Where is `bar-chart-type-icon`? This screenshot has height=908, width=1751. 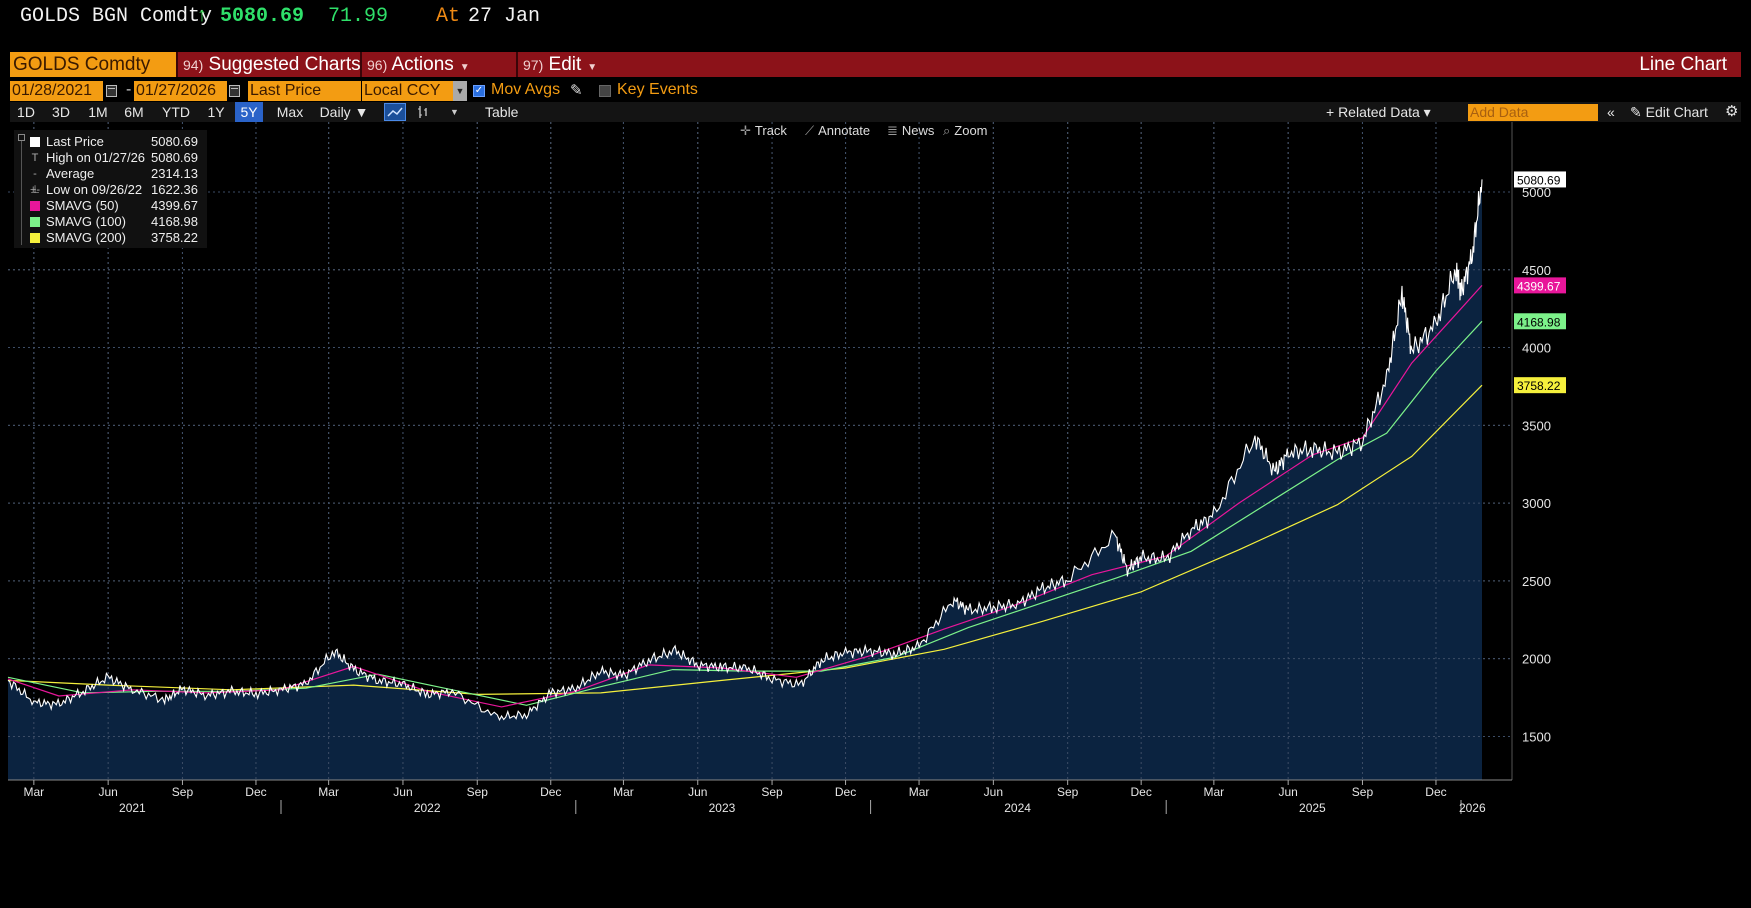 bar-chart-type-icon is located at coordinates (424, 112).